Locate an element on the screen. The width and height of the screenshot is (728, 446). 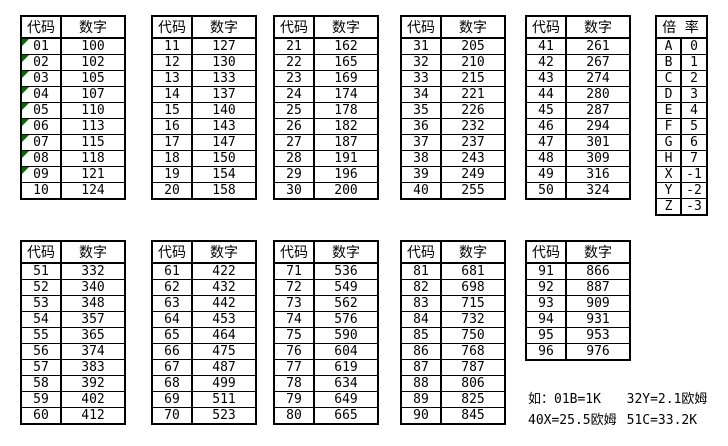
table-row: 52 340 is located at coordinates (73, 287).